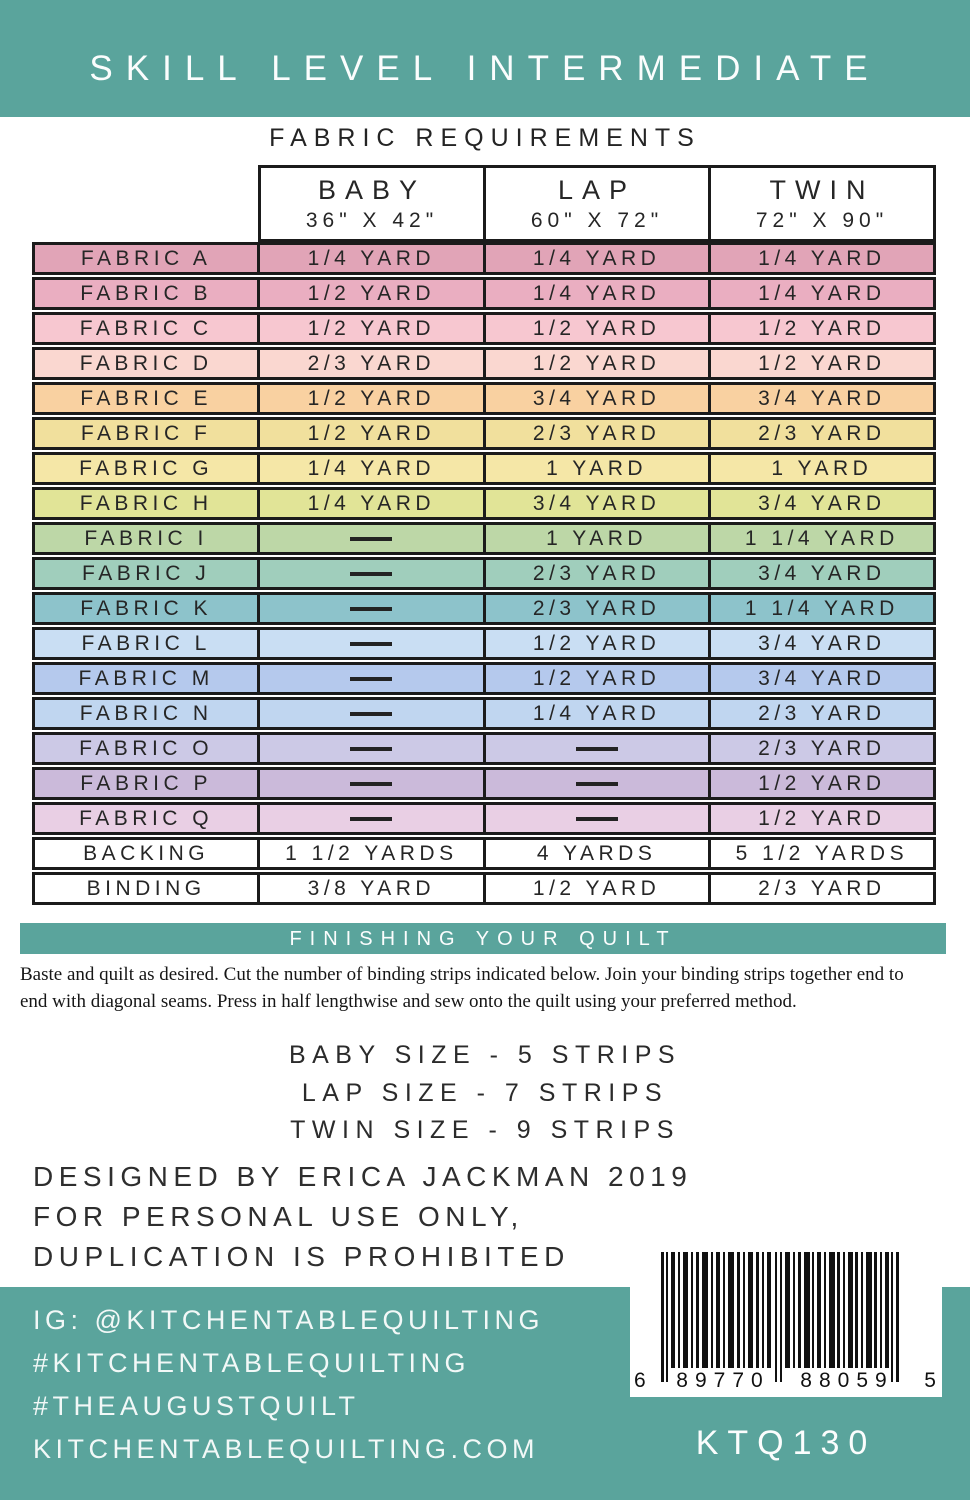 The height and width of the screenshot is (1500, 970). I want to click on barcode-digits: 6 89770 88059 5, so click(785, 1381).